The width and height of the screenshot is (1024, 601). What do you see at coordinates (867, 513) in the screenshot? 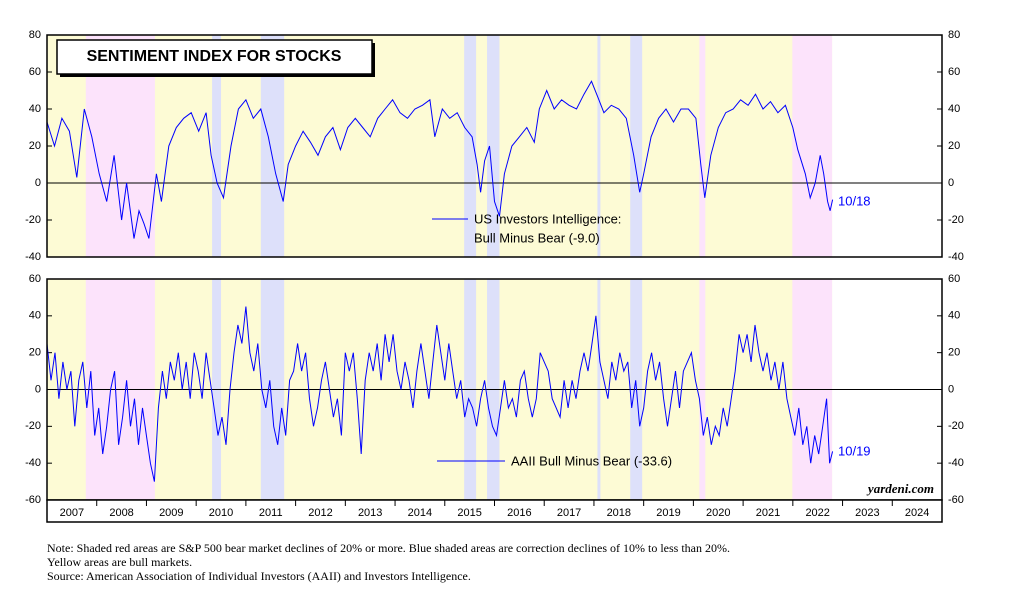
I see `x-tick-label: 2023` at bounding box center [867, 513].